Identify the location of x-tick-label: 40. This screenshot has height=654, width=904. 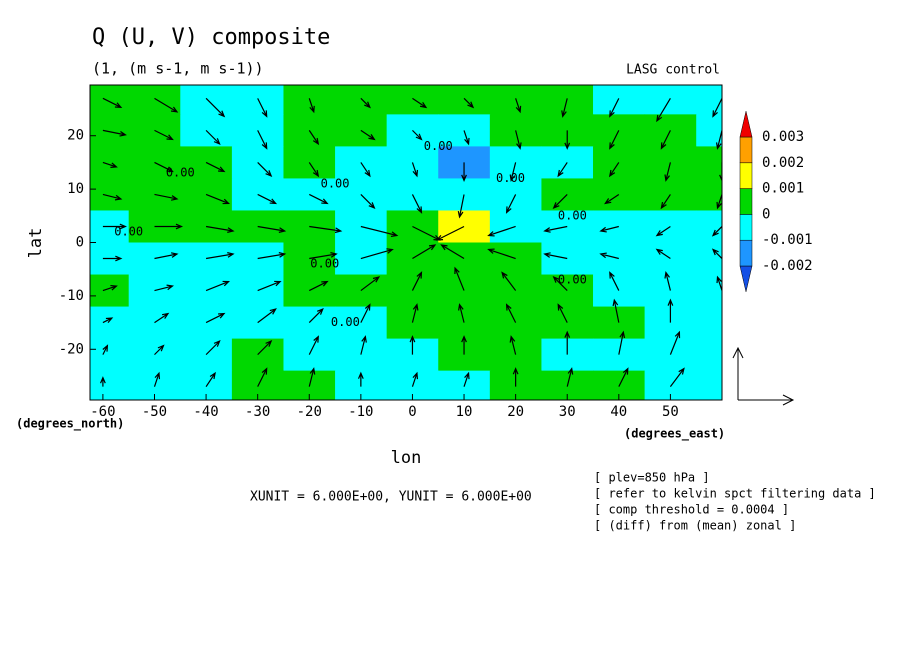
(618, 412).